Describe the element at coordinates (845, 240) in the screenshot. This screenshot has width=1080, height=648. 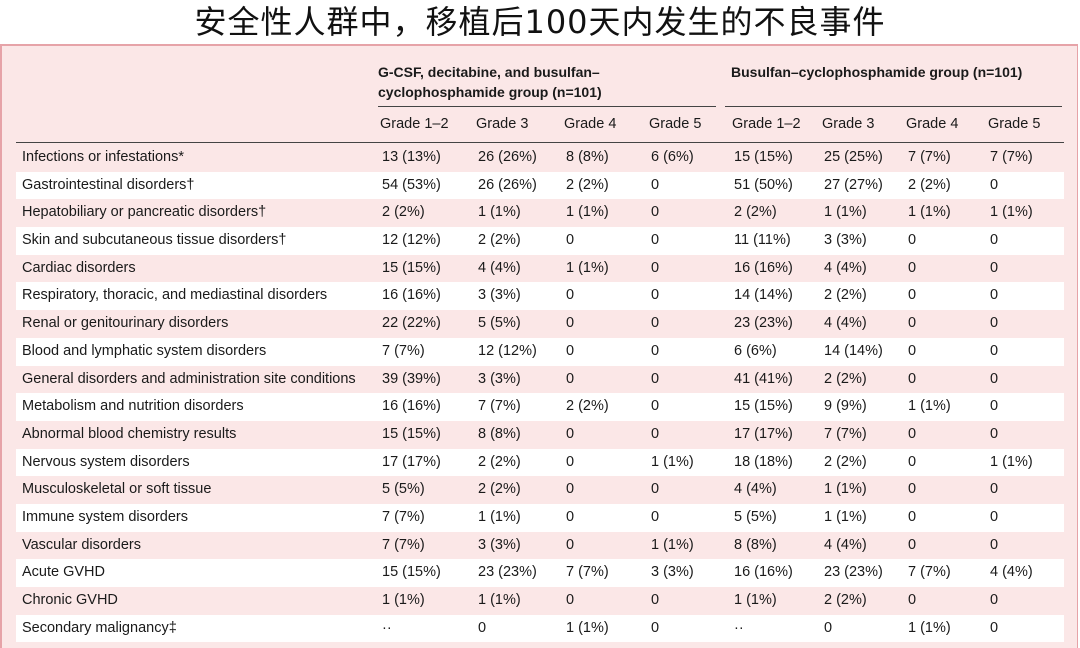
I see `cell-group-b-grade-2: 3 (3%)` at that location.